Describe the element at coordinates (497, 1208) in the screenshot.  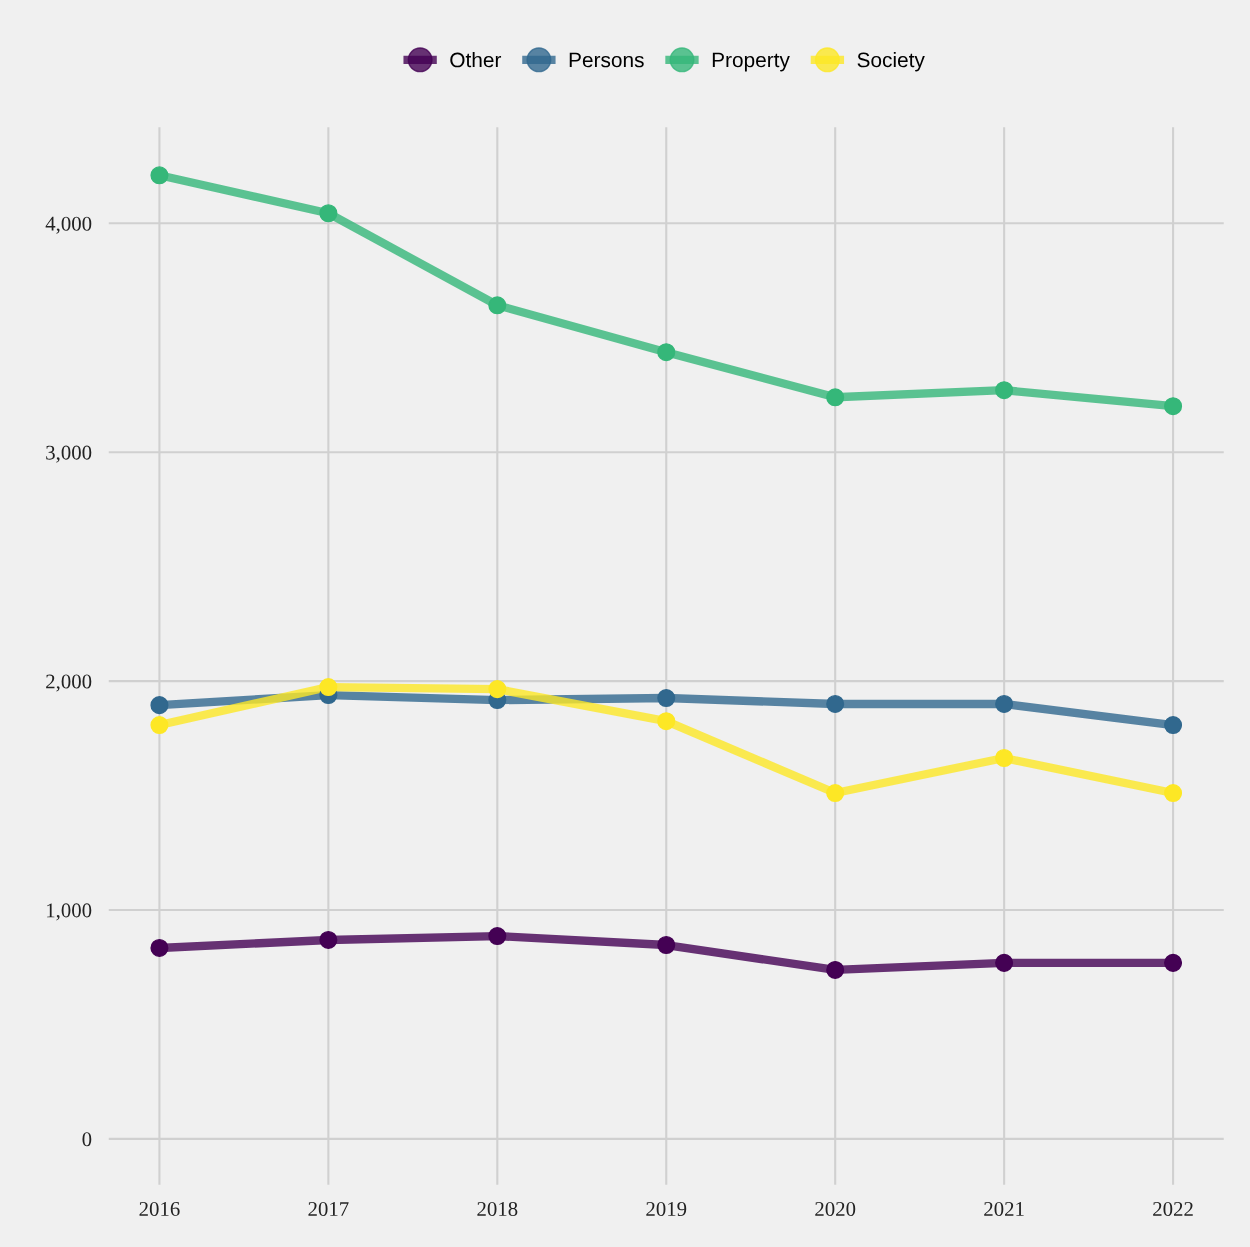
I see `x-tick-label: 2018` at that location.